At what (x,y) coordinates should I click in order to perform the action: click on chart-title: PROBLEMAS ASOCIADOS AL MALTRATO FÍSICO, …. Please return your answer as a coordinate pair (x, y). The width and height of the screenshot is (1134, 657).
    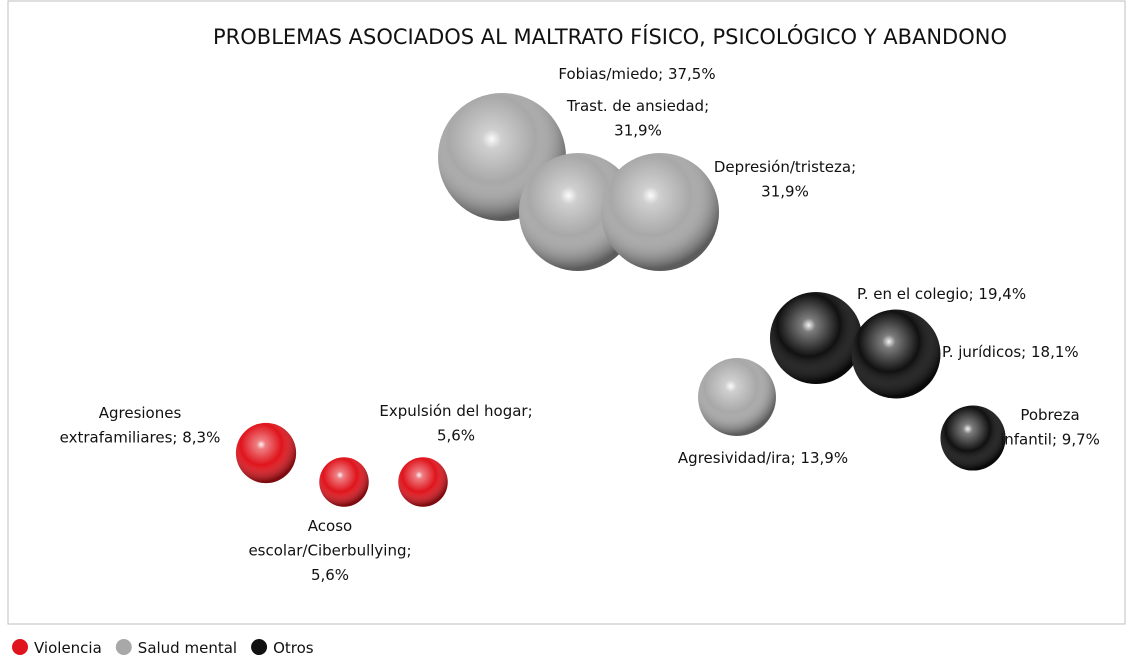
    Looking at the image, I should click on (610, 36).